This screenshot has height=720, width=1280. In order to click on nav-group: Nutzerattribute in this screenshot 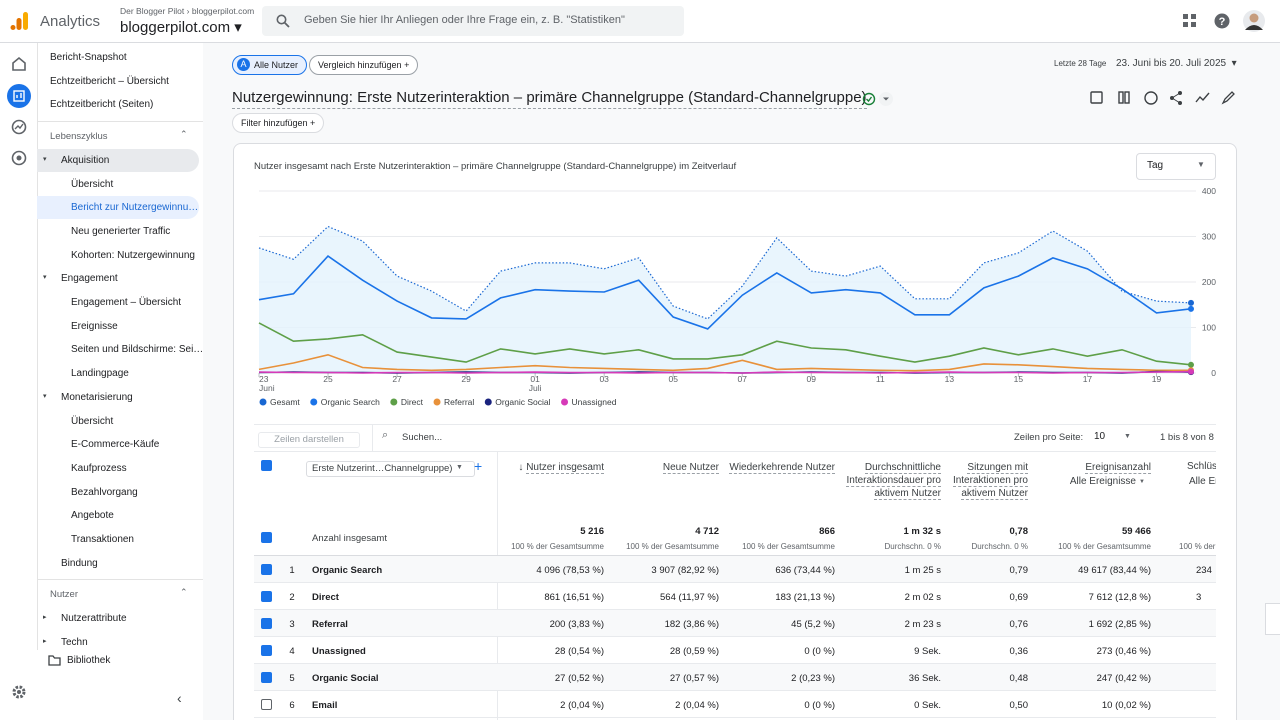, I will do `click(94, 619)`.